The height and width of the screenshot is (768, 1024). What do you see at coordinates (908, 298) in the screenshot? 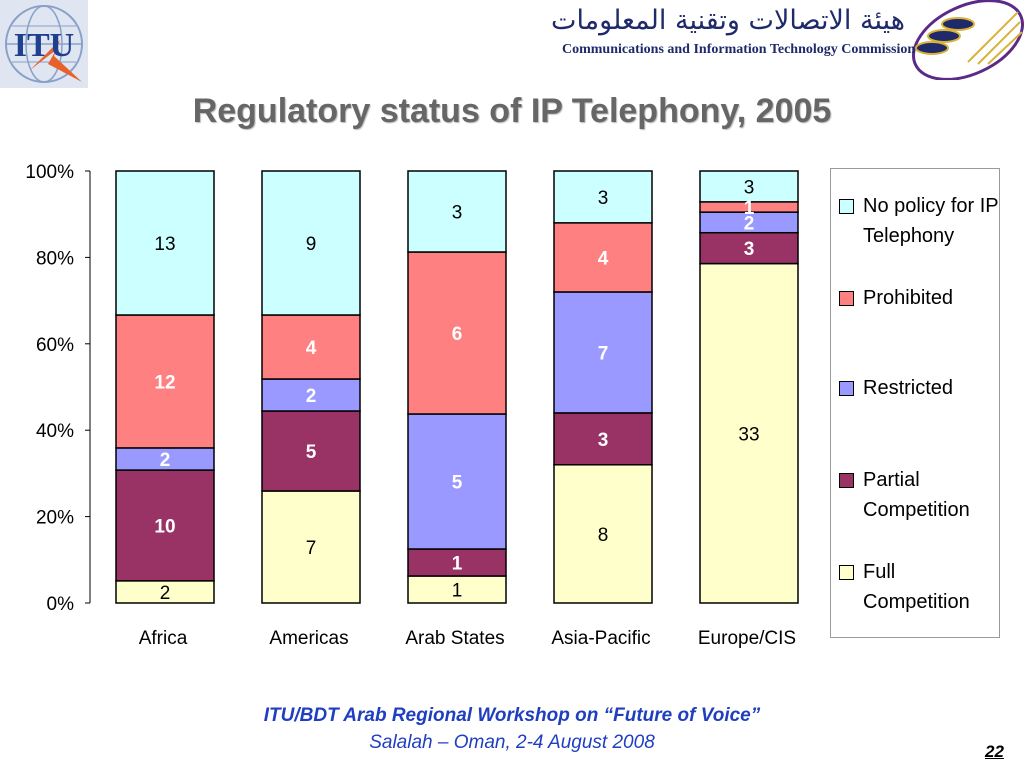
I see `legend-label: Prohibited` at bounding box center [908, 298].